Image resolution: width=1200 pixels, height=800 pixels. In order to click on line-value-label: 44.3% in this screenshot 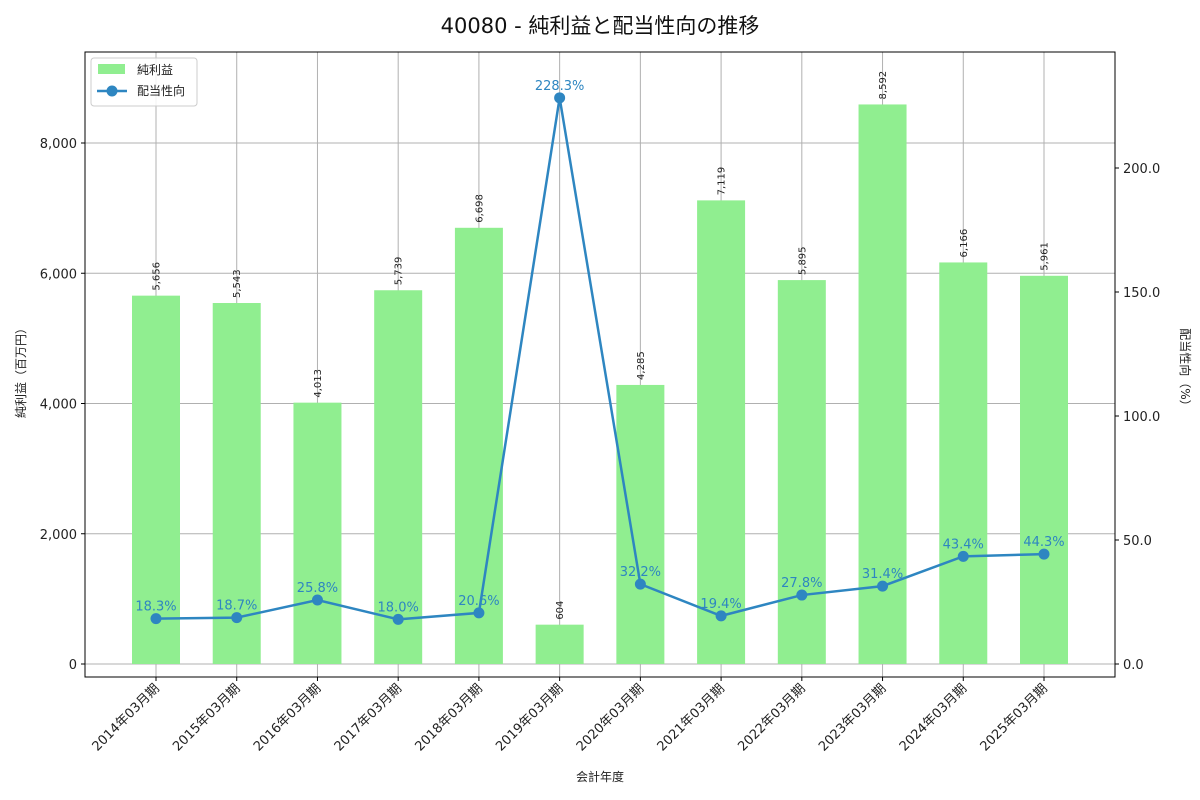, I will do `click(1043, 542)`.